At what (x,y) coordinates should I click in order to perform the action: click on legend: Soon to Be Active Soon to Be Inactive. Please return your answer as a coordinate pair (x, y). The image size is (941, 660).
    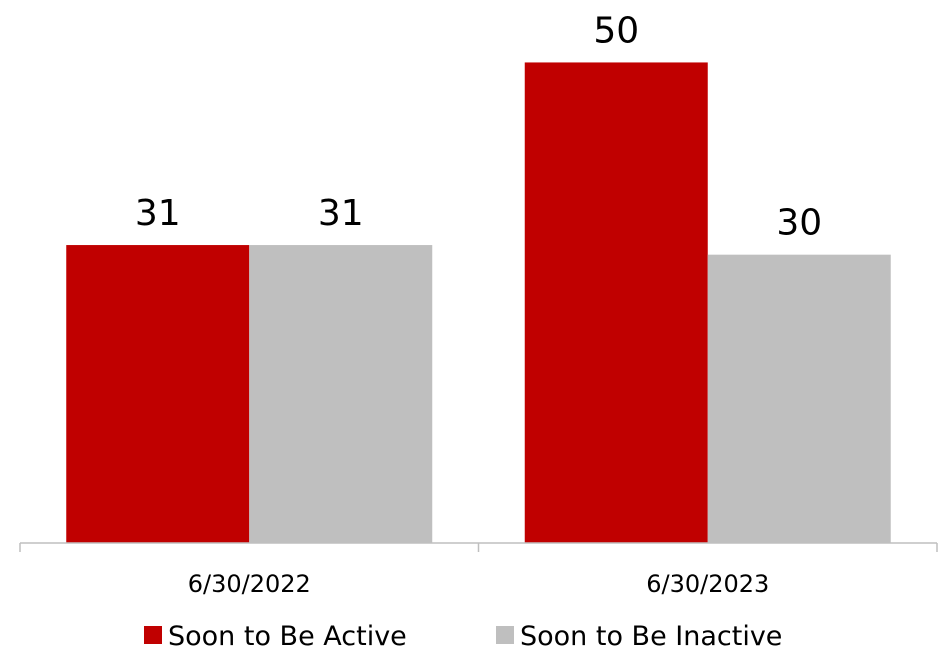
    Looking at the image, I should click on (463, 636).